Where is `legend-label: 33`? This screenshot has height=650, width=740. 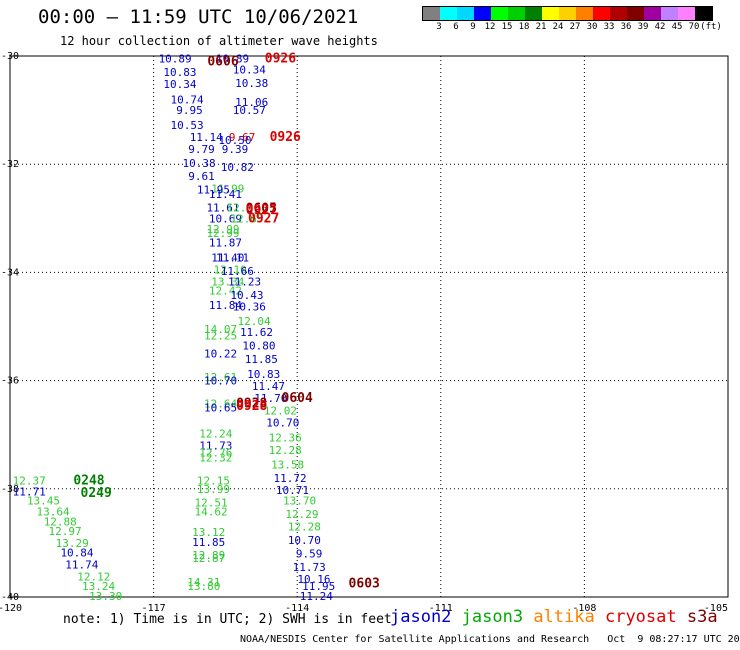
legend-label: 33 is located at coordinates (609, 27).